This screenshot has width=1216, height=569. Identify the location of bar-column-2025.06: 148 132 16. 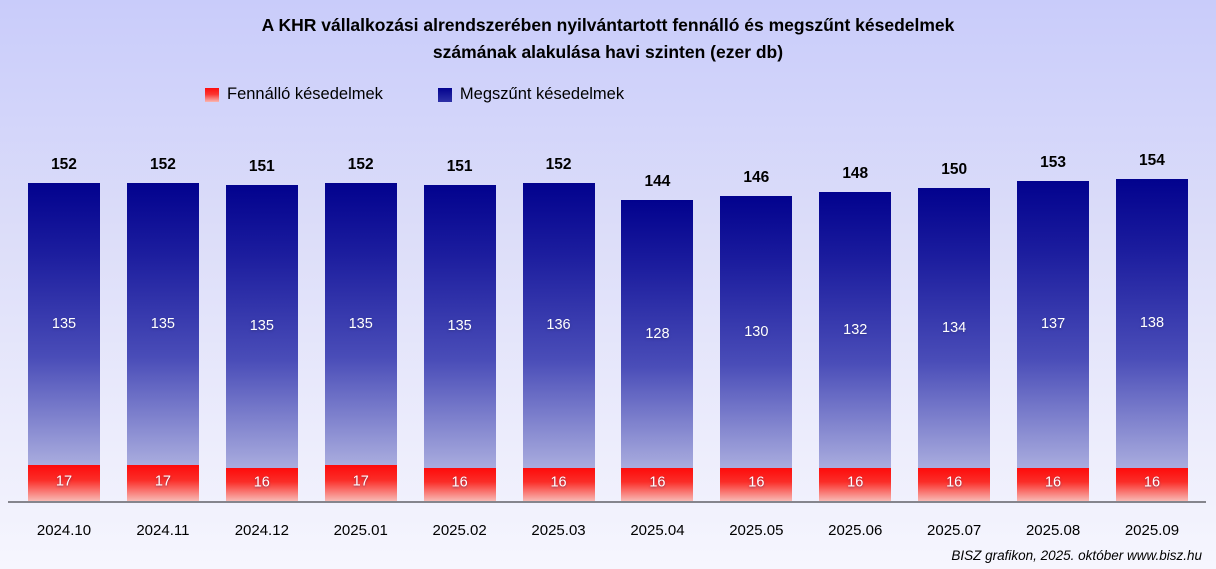
(855, 332).